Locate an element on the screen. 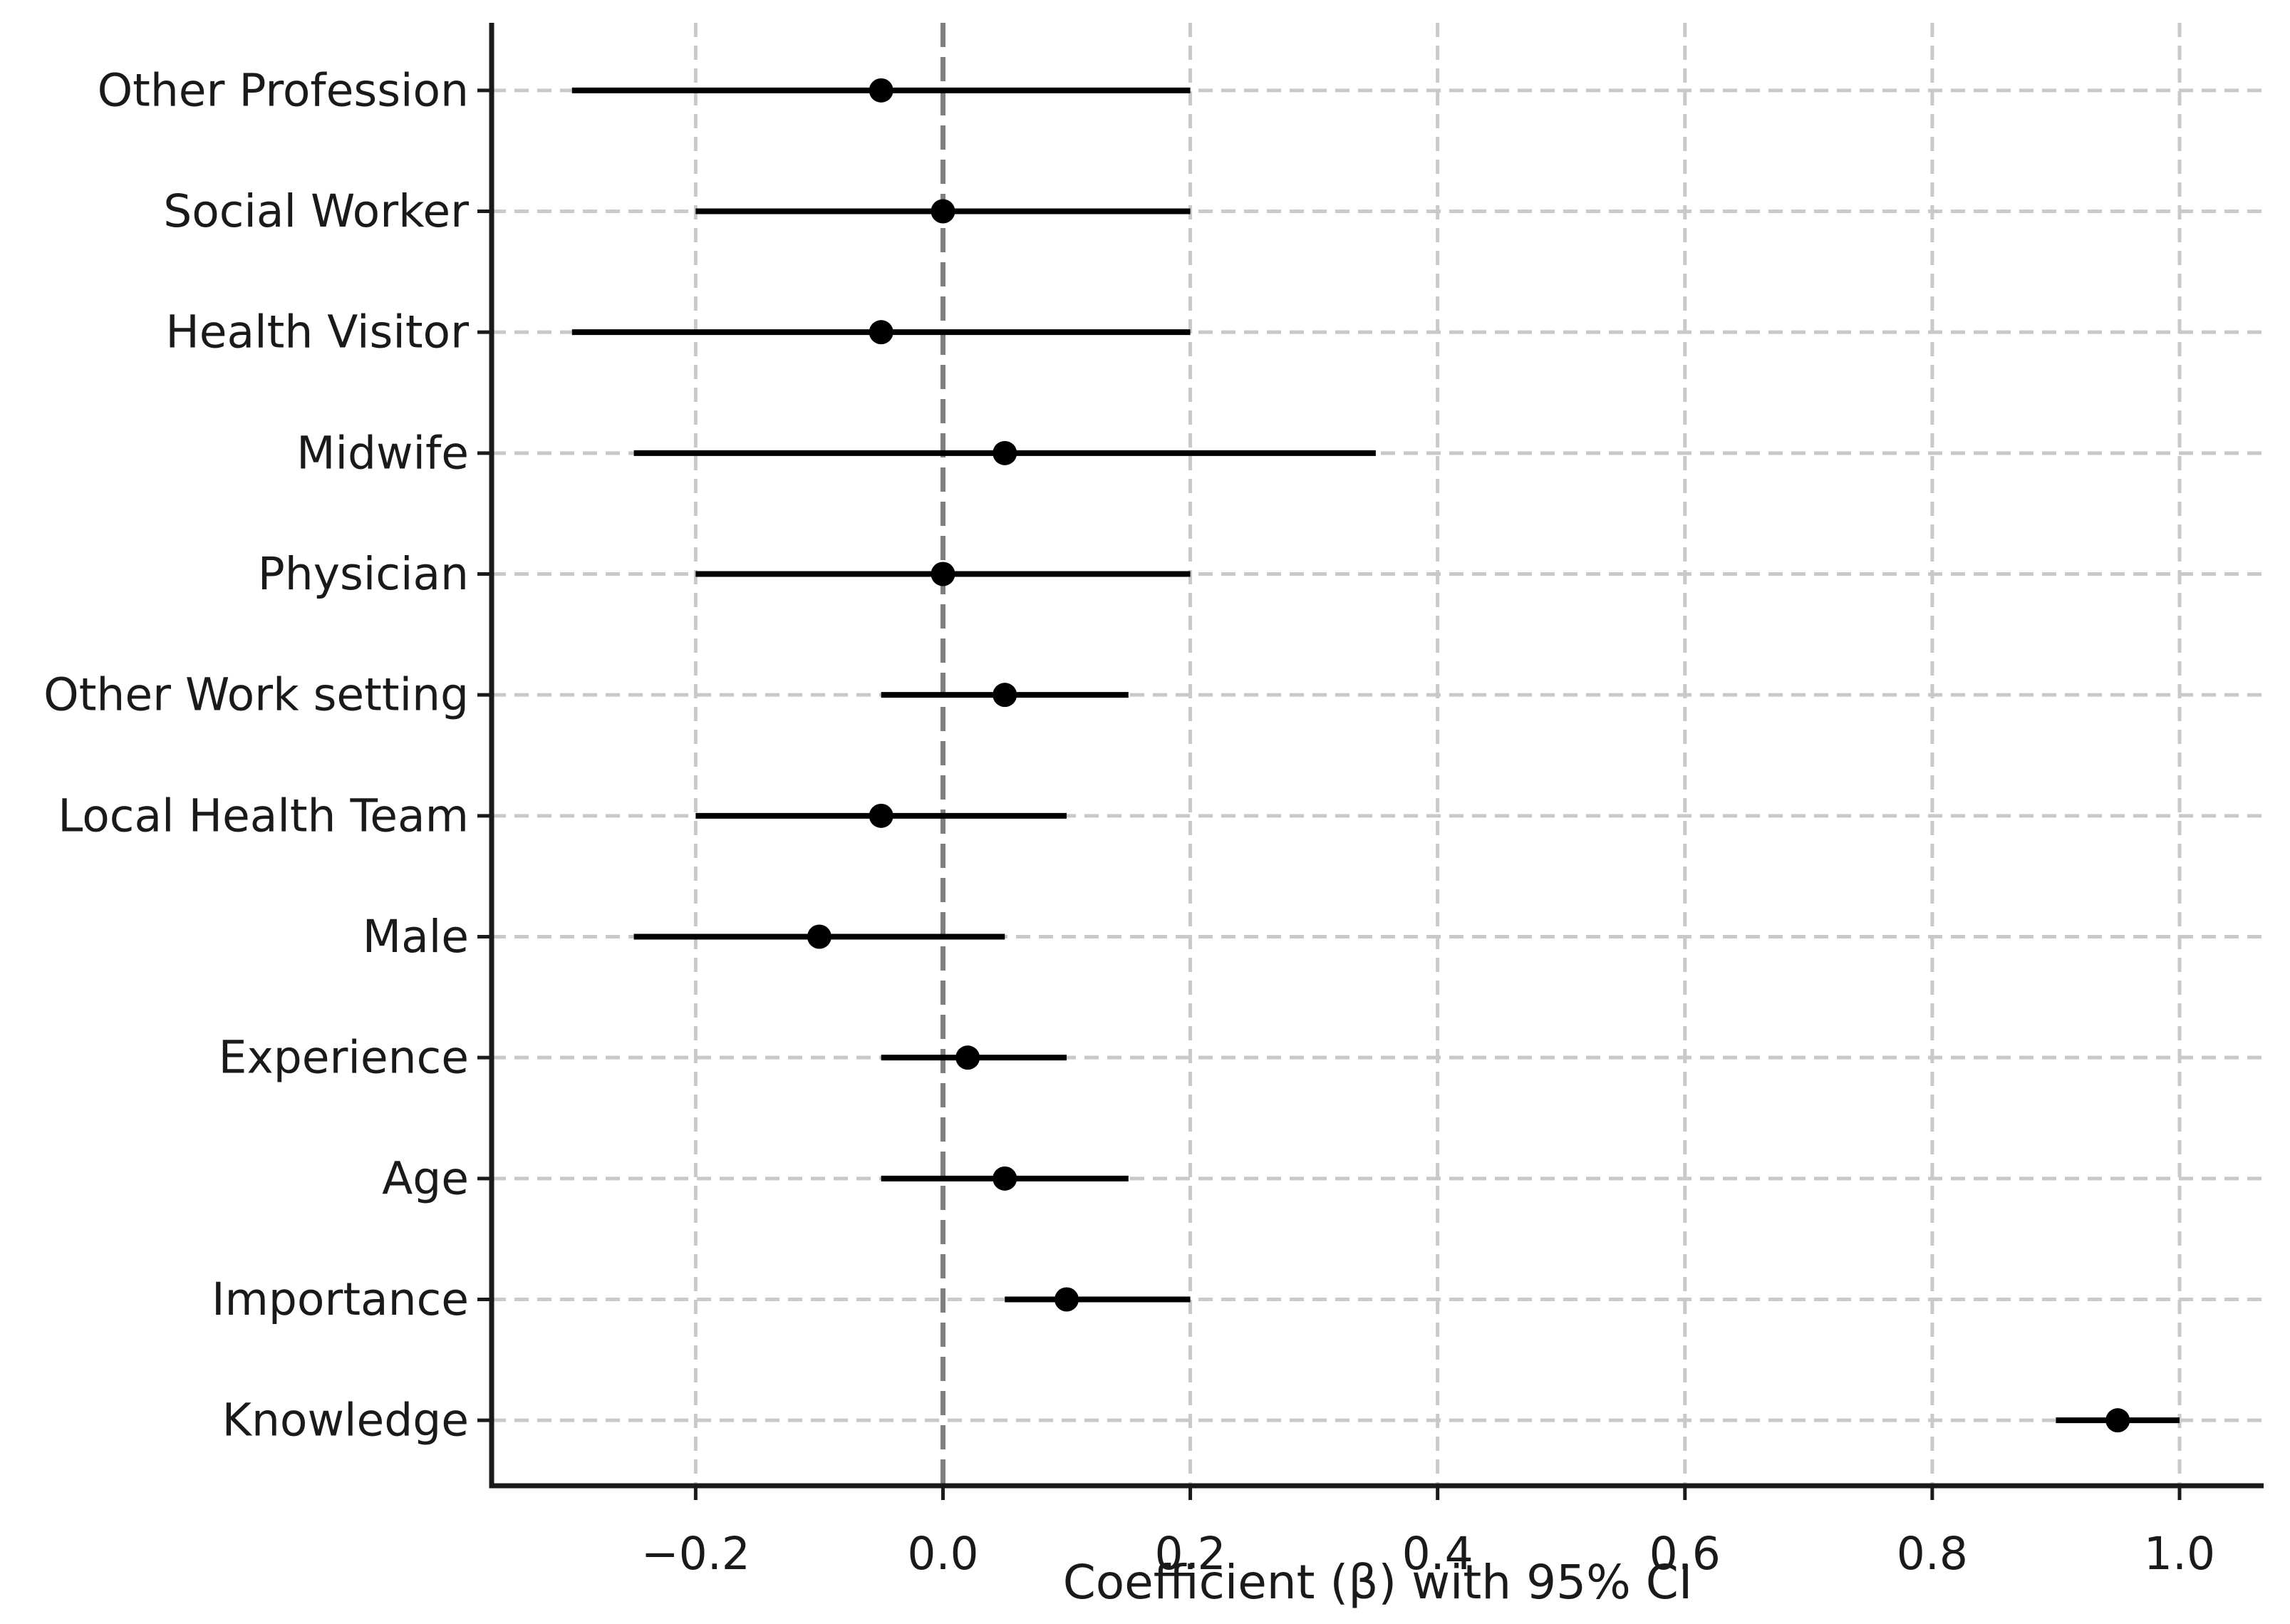 The height and width of the screenshot is (1624, 2290). x-tick-label: 0.8 is located at coordinates (1932, 1554).